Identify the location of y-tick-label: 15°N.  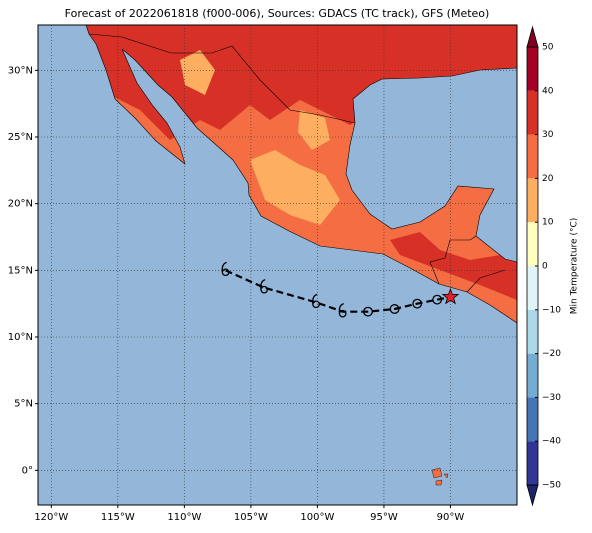
(20, 270).